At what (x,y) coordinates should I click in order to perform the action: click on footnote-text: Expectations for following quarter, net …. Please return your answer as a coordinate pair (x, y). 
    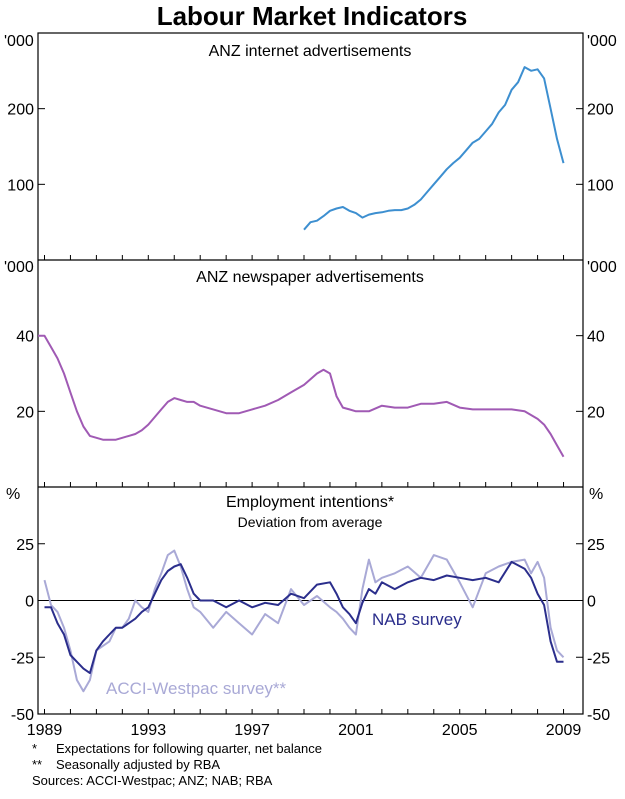
    Looking at the image, I should click on (189, 748).